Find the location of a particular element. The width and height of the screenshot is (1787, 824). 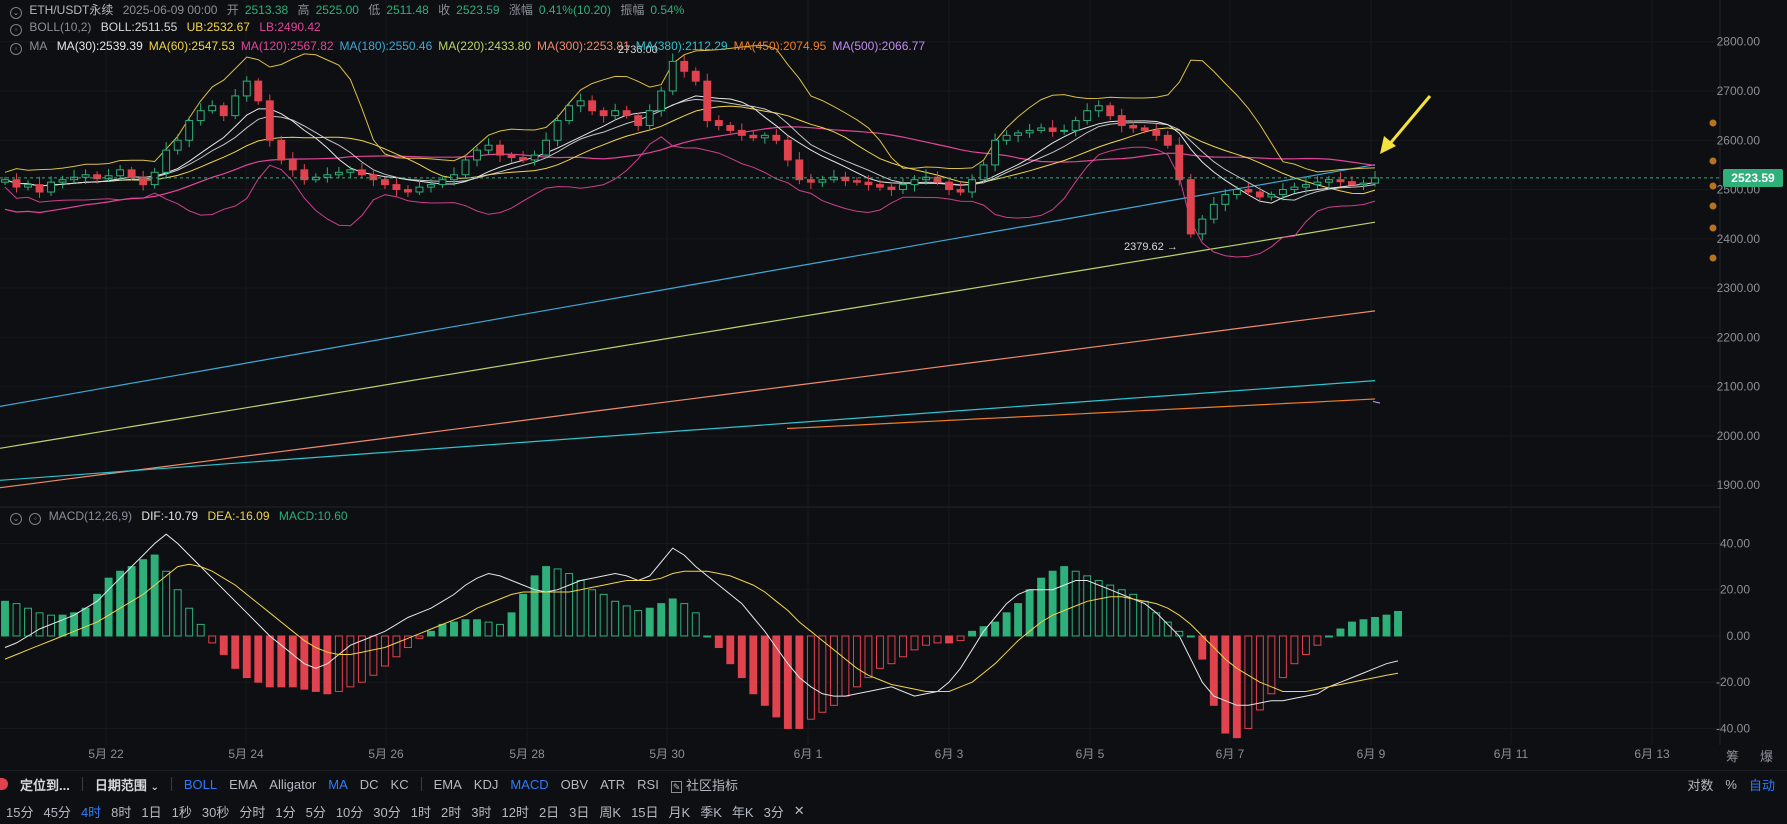

interval-button: 1分 is located at coordinates (285, 812).